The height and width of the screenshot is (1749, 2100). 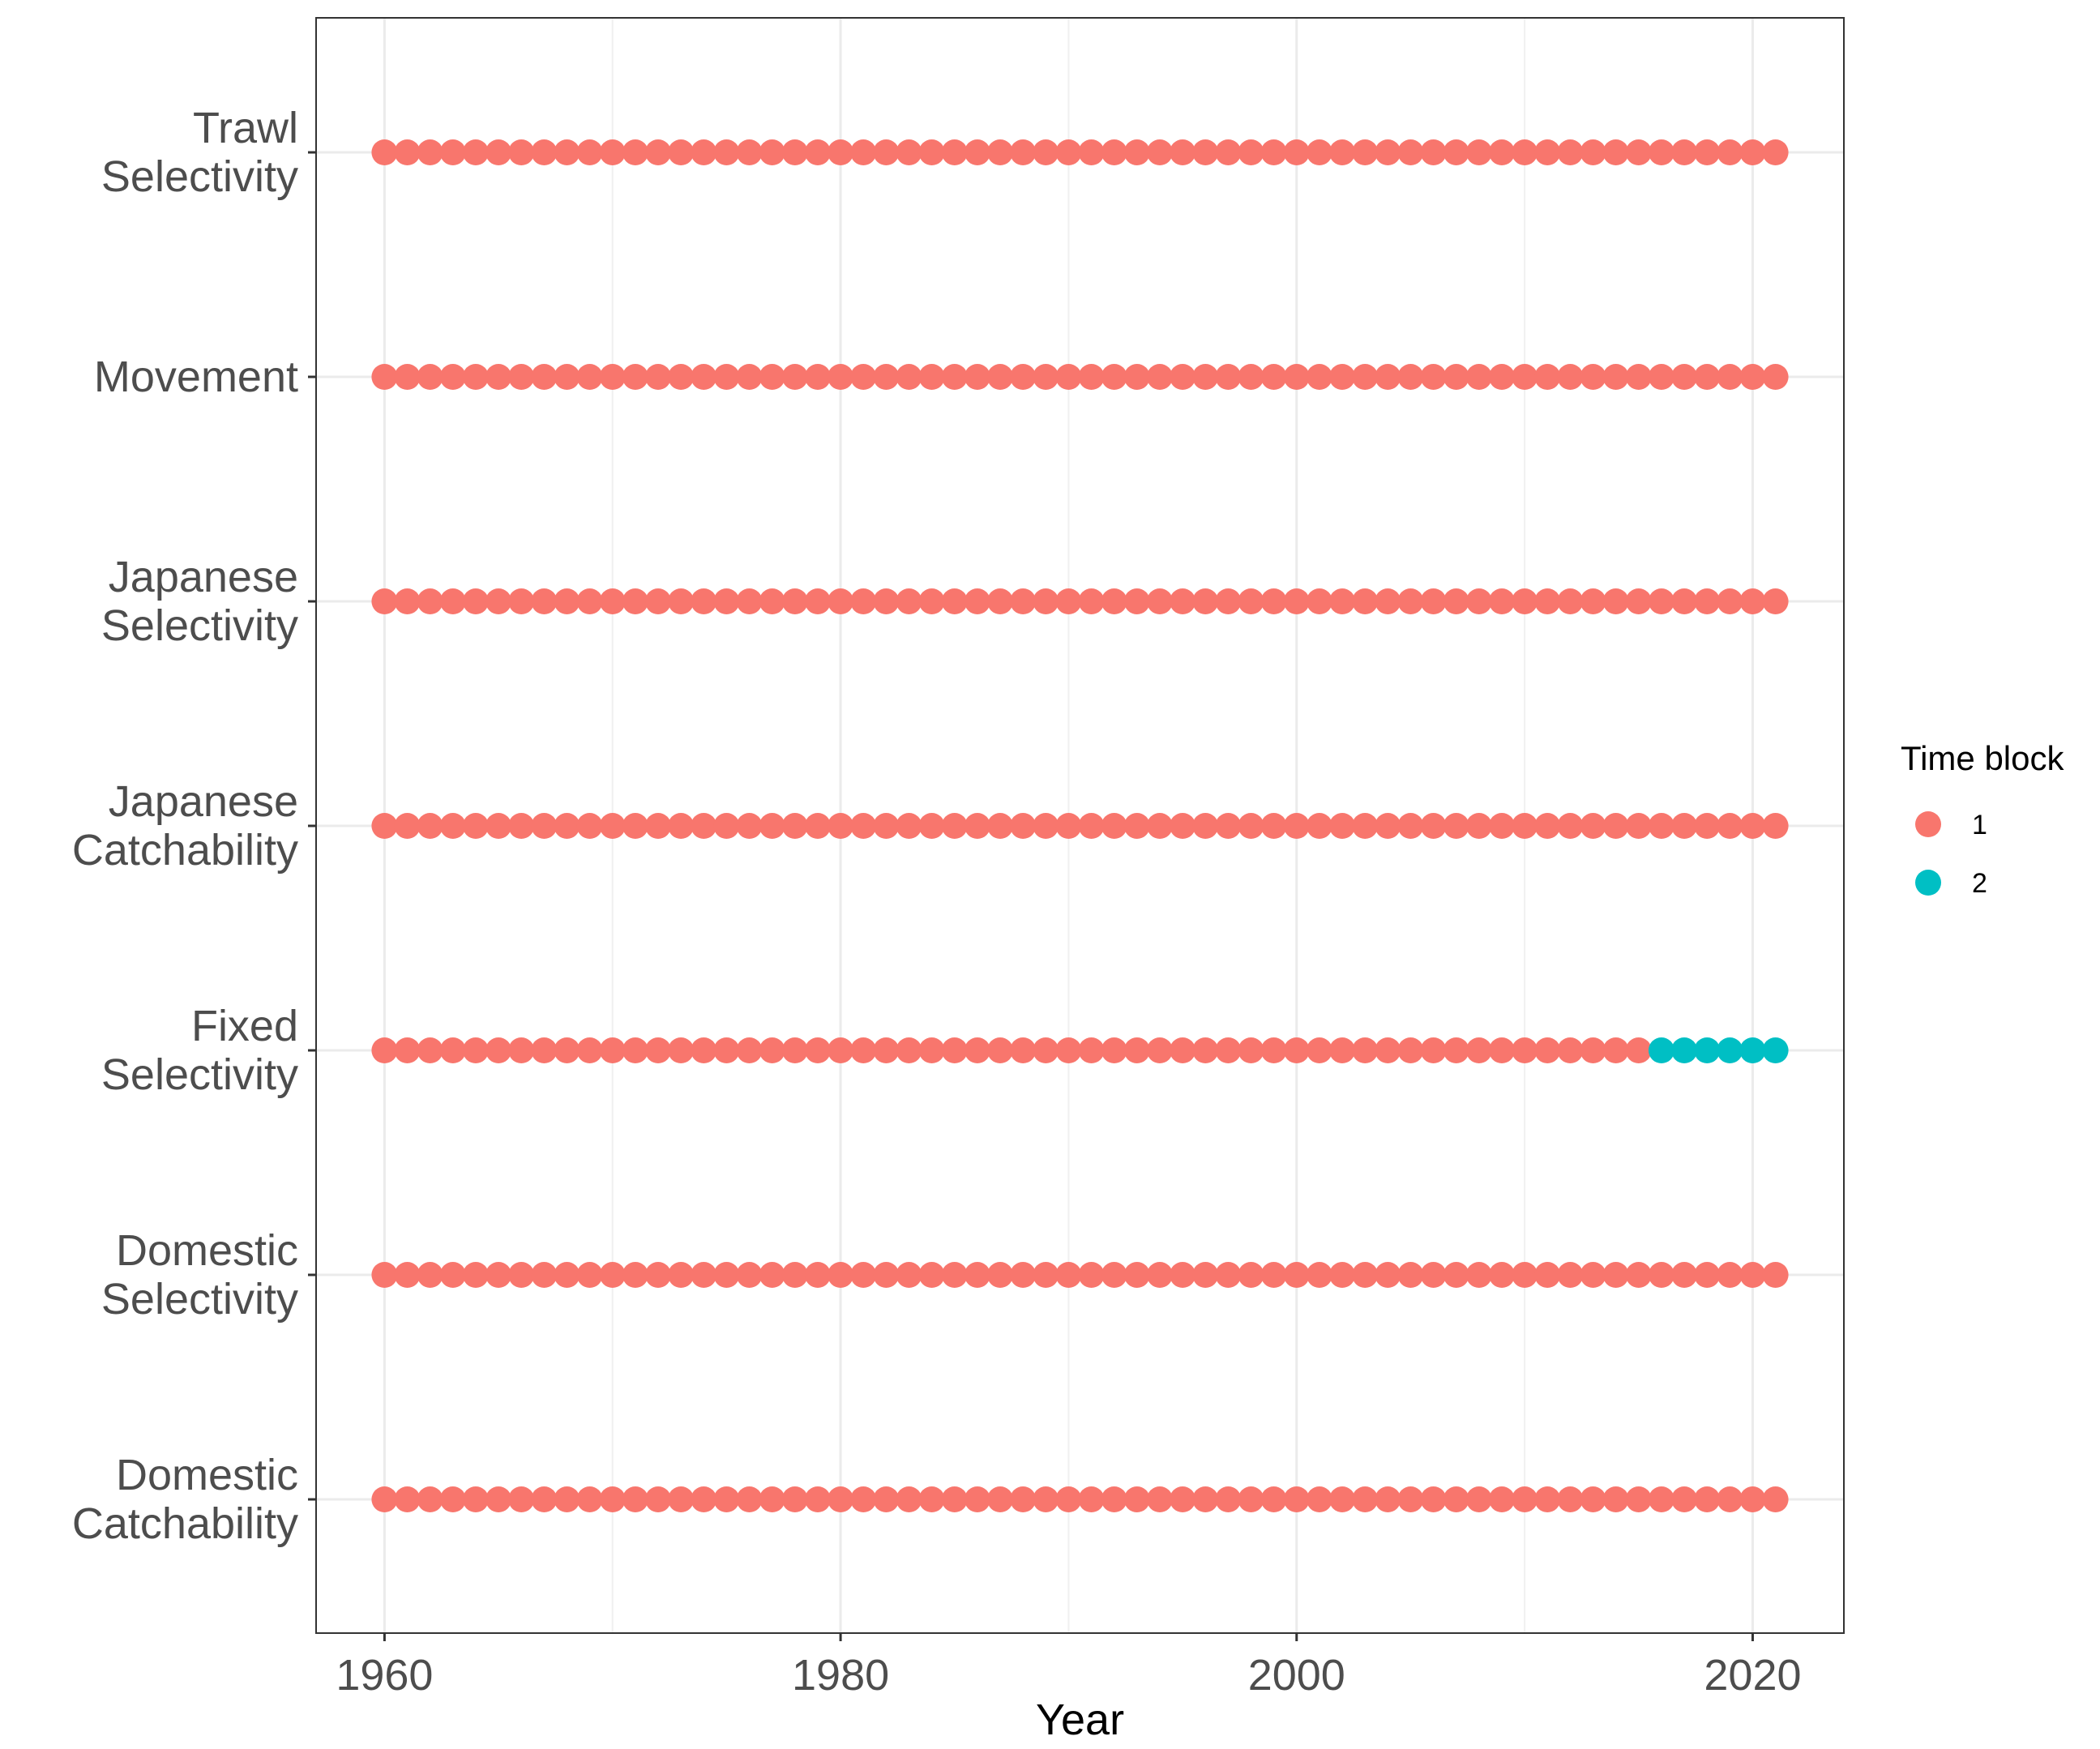 I want to click on y-tick-label: Japanese Catchability, so click(x=185, y=825).